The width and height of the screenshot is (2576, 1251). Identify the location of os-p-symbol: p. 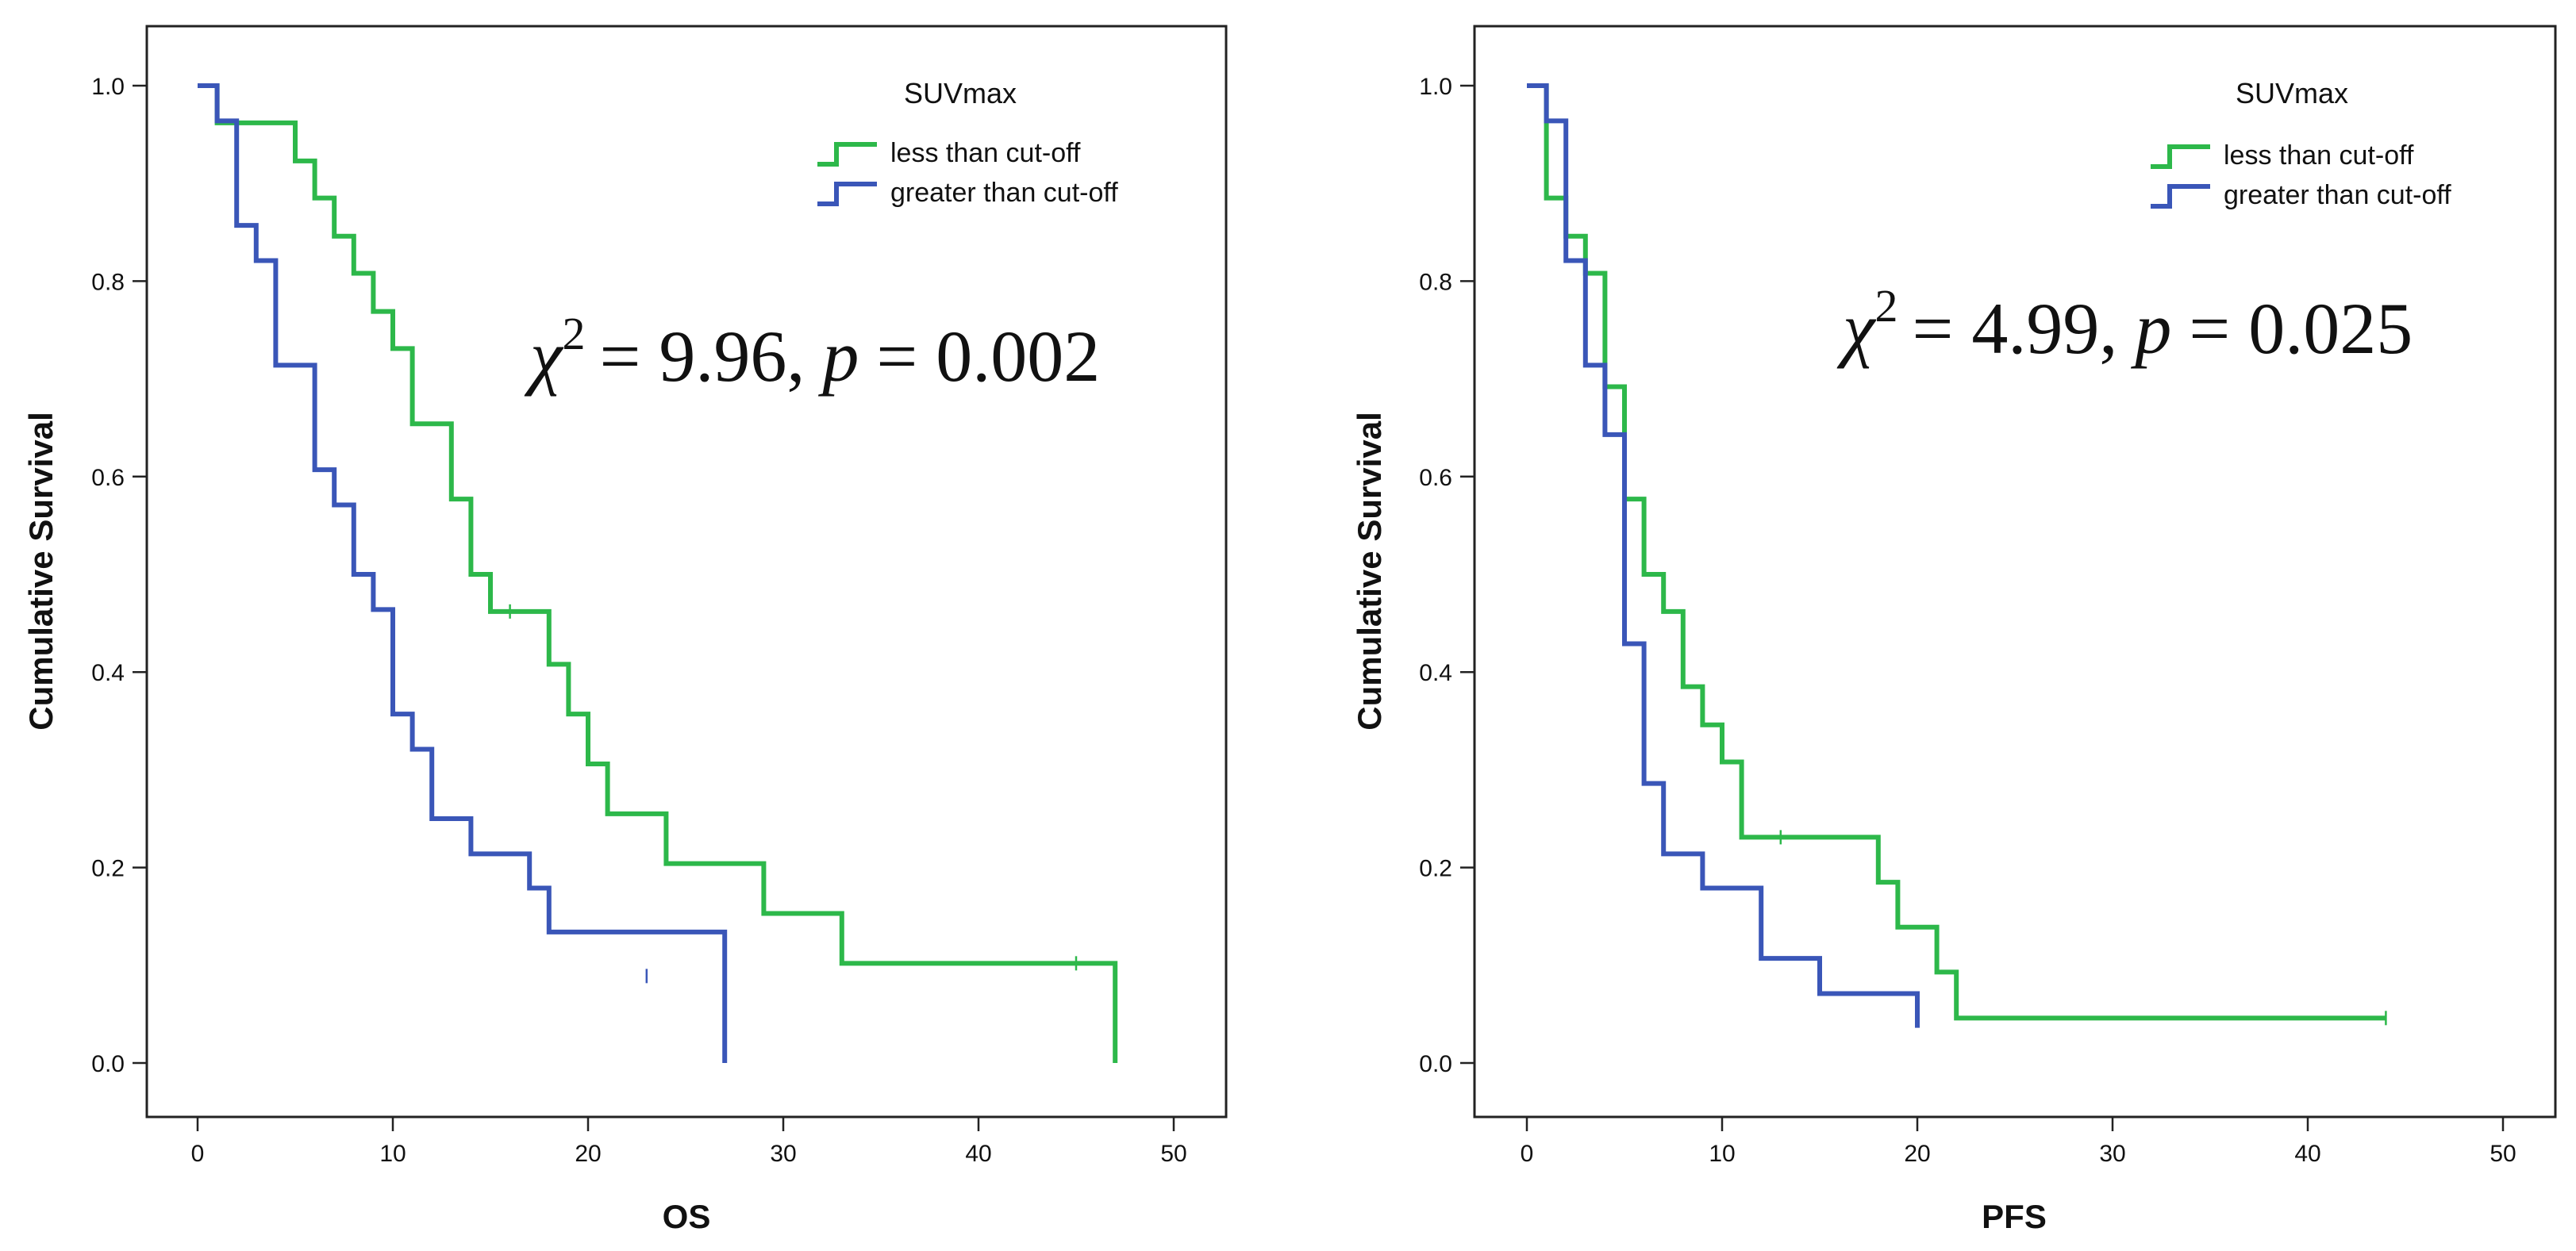
(838, 356).